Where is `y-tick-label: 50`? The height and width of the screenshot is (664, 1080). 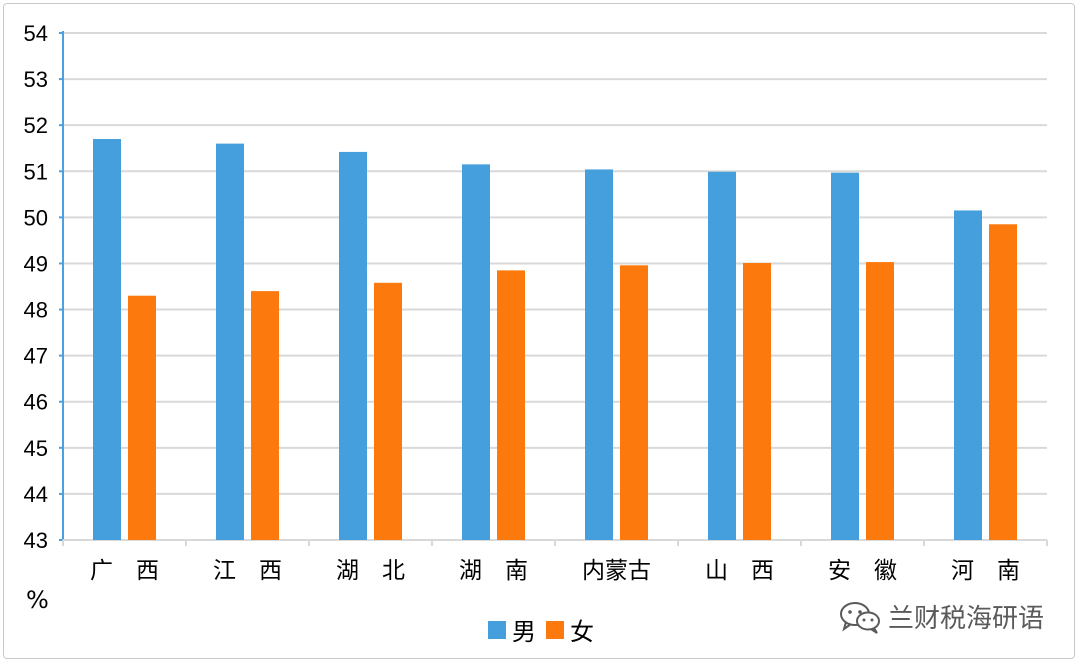
y-tick-label: 50 is located at coordinates (36, 217).